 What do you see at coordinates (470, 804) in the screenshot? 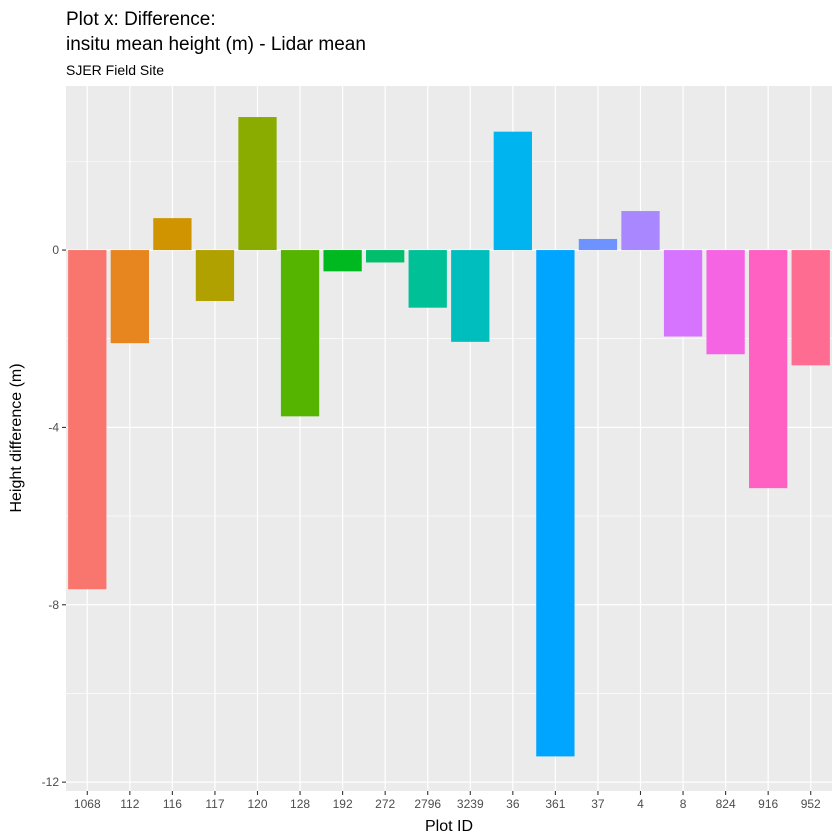
I see `x-tick-label: 3239` at bounding box center [470, 804].